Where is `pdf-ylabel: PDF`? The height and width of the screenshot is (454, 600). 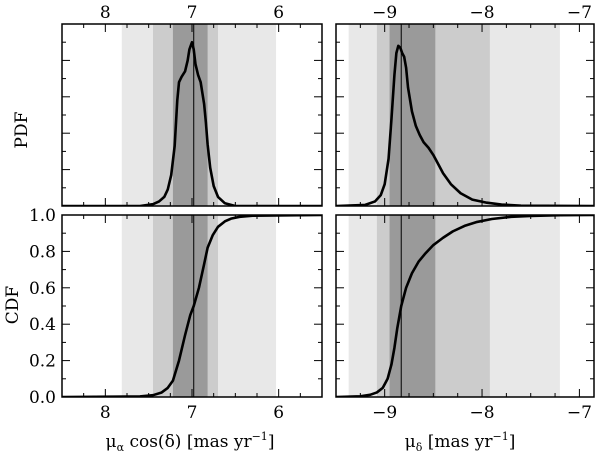
pdf-ylabel: PDF is located at coordinates (22, 129).